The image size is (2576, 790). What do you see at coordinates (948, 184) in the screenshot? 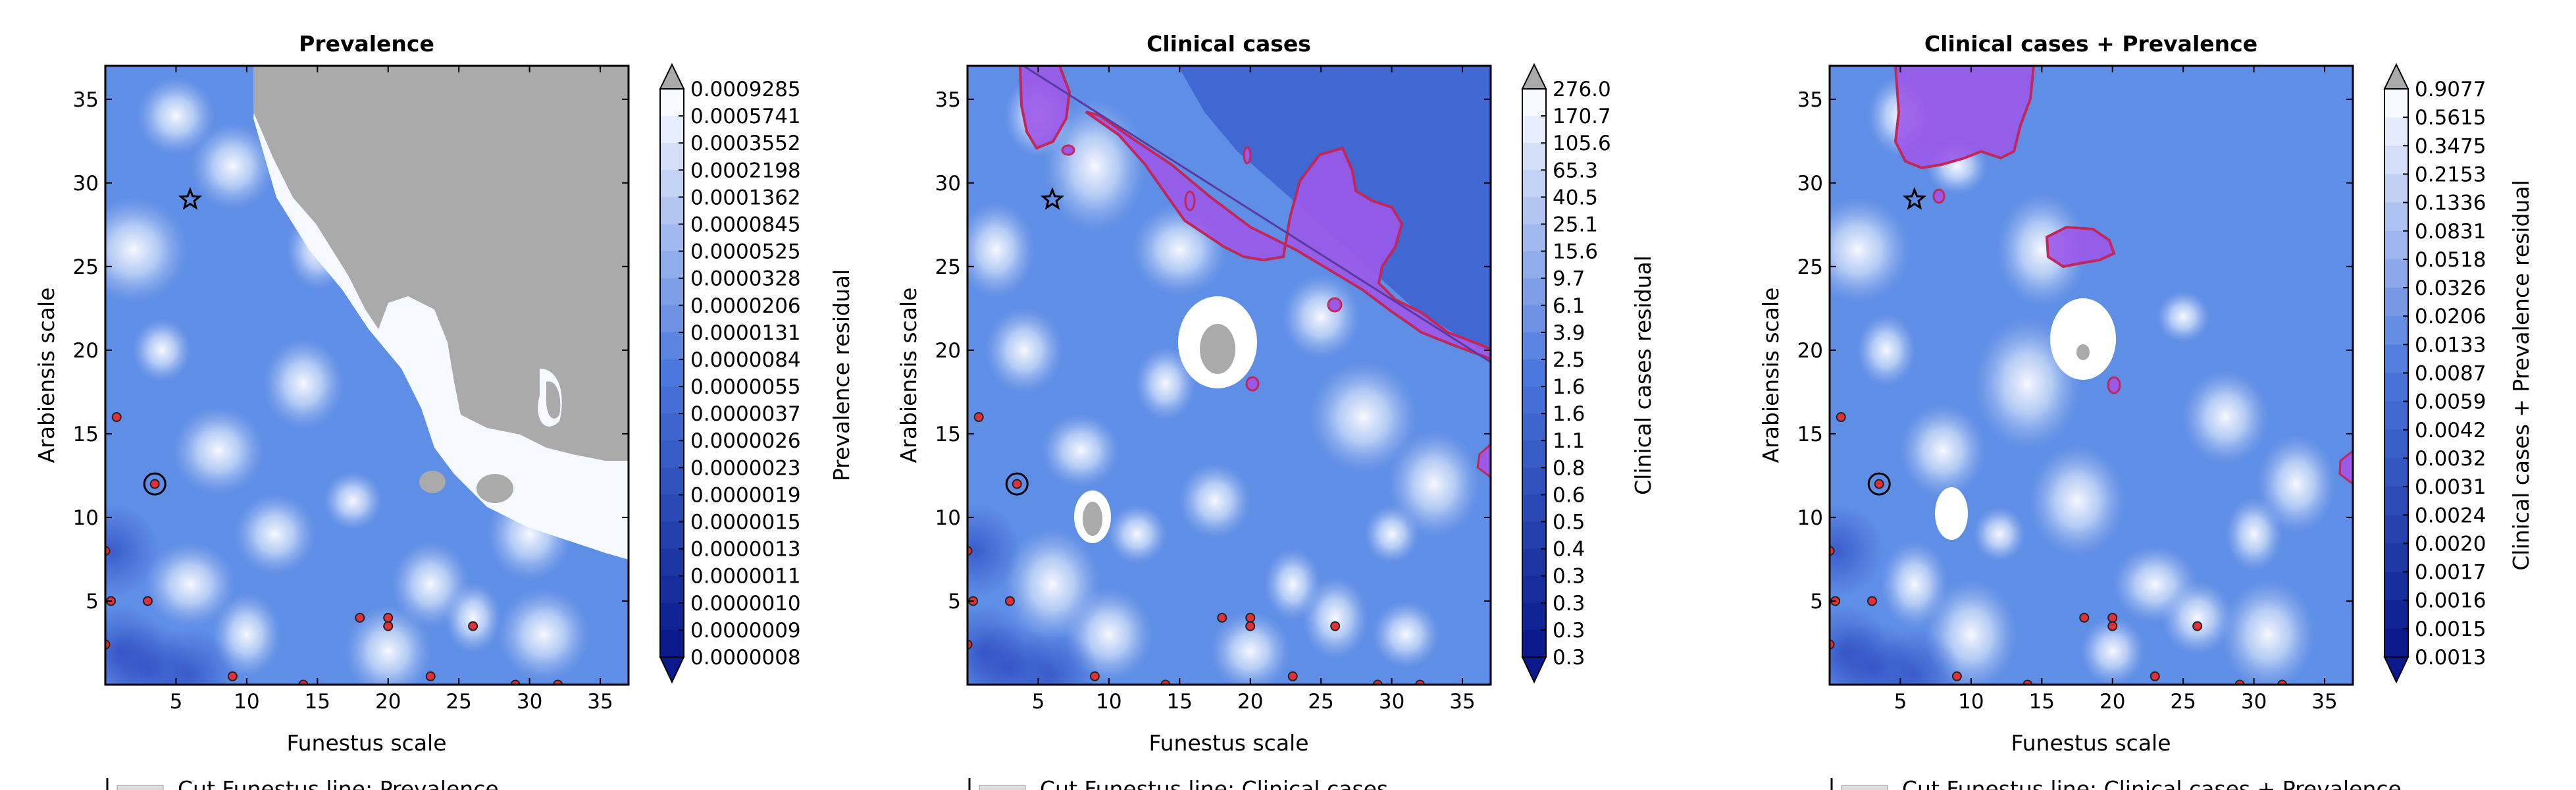
I see `y-tick-label: 30` at bounding box center [948, 184].